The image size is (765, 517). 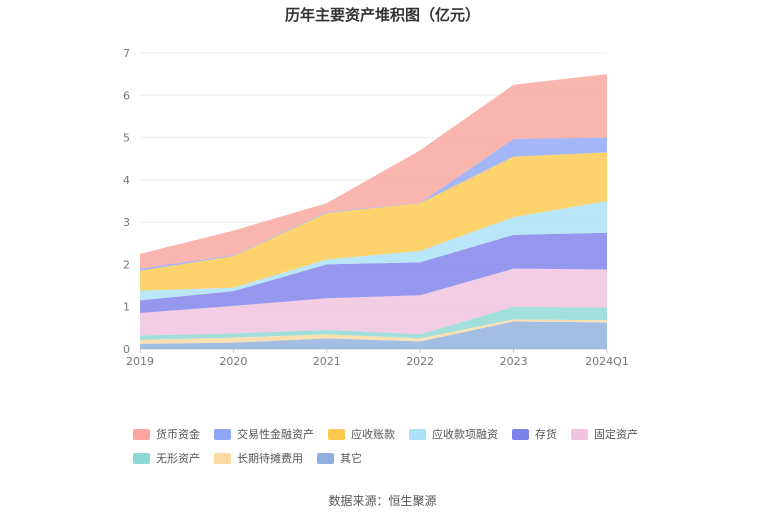 I want to click on x-tick-label: 2020, so click(x=233, y=361).